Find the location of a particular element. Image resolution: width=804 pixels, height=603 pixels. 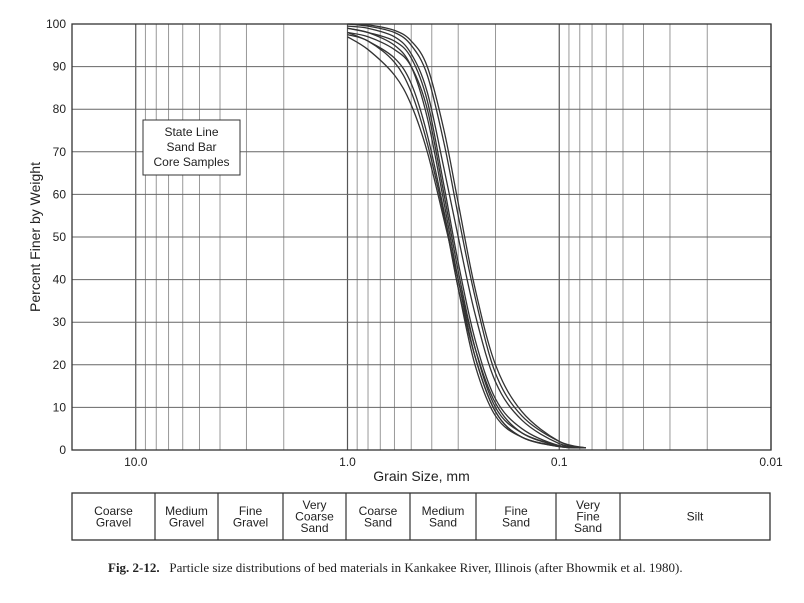

x-tick-label: 0.1 is located at coordinates (559, 462).